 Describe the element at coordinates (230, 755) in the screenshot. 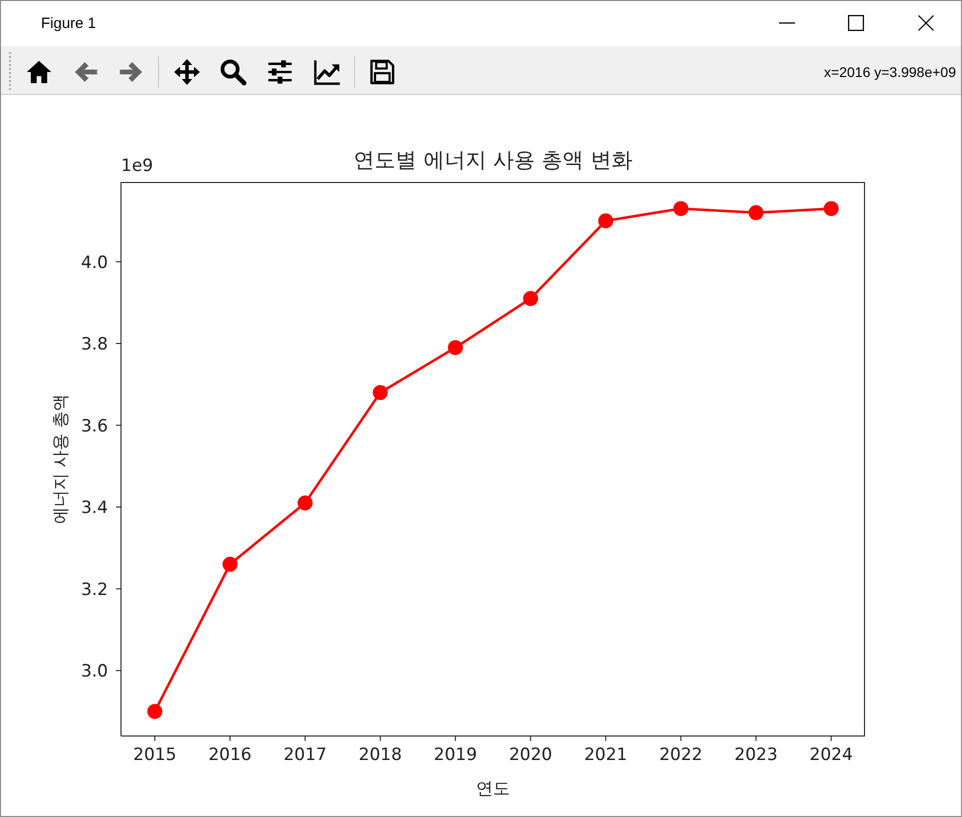

I see `x-tick-label: 2016` at that location.